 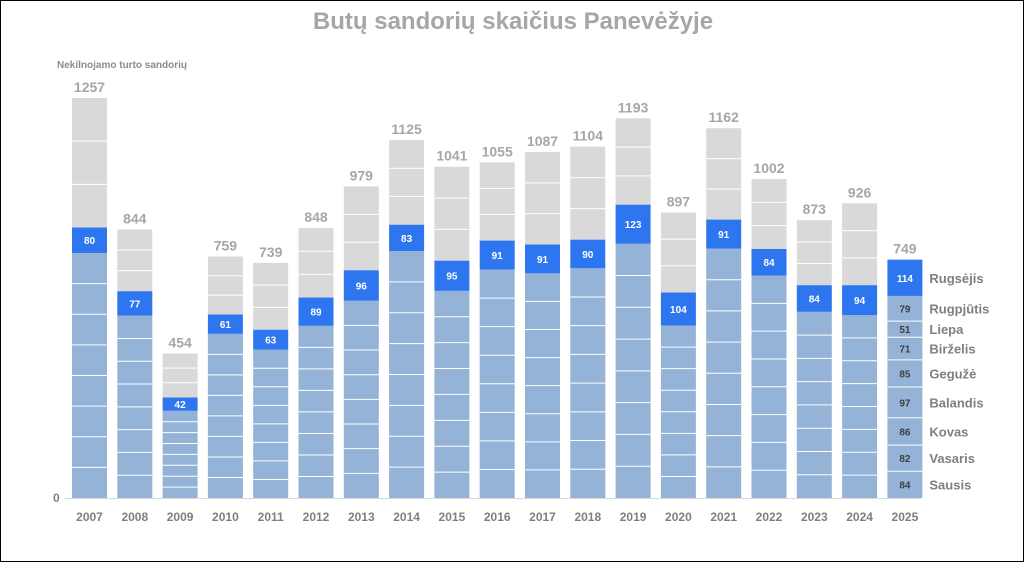 What do you see at coordinates (723, 517) in the screenshot?
I see `x-tick-label: 2021` at bounding box center [723, 517].